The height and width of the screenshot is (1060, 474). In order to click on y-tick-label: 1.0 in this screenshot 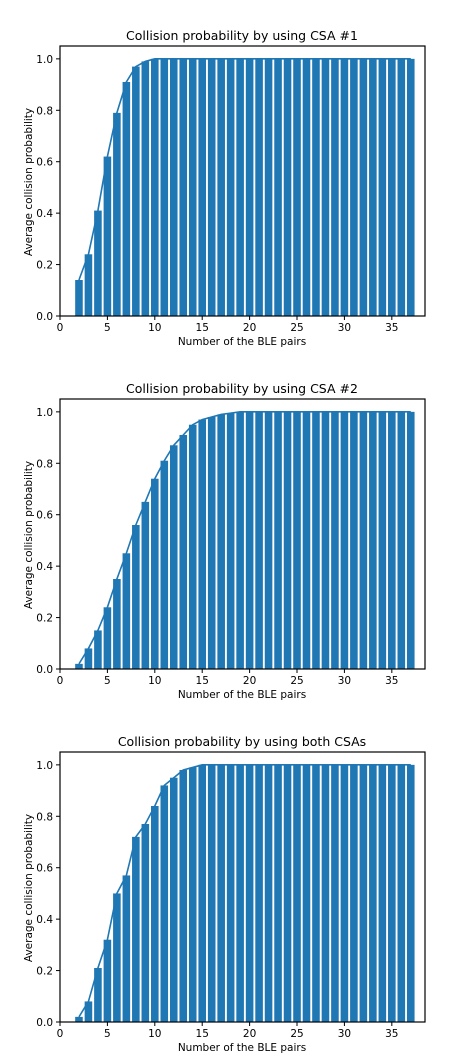, I will do `click(44, 766)`.